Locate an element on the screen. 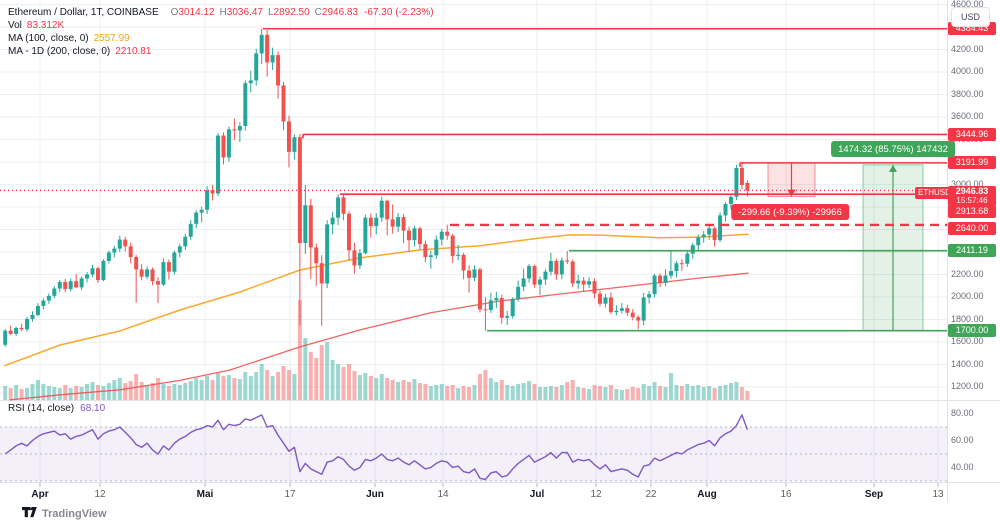 The image size is (1000, 527). price-tick-label: 1200.00 is located at coordinates (967, 386).